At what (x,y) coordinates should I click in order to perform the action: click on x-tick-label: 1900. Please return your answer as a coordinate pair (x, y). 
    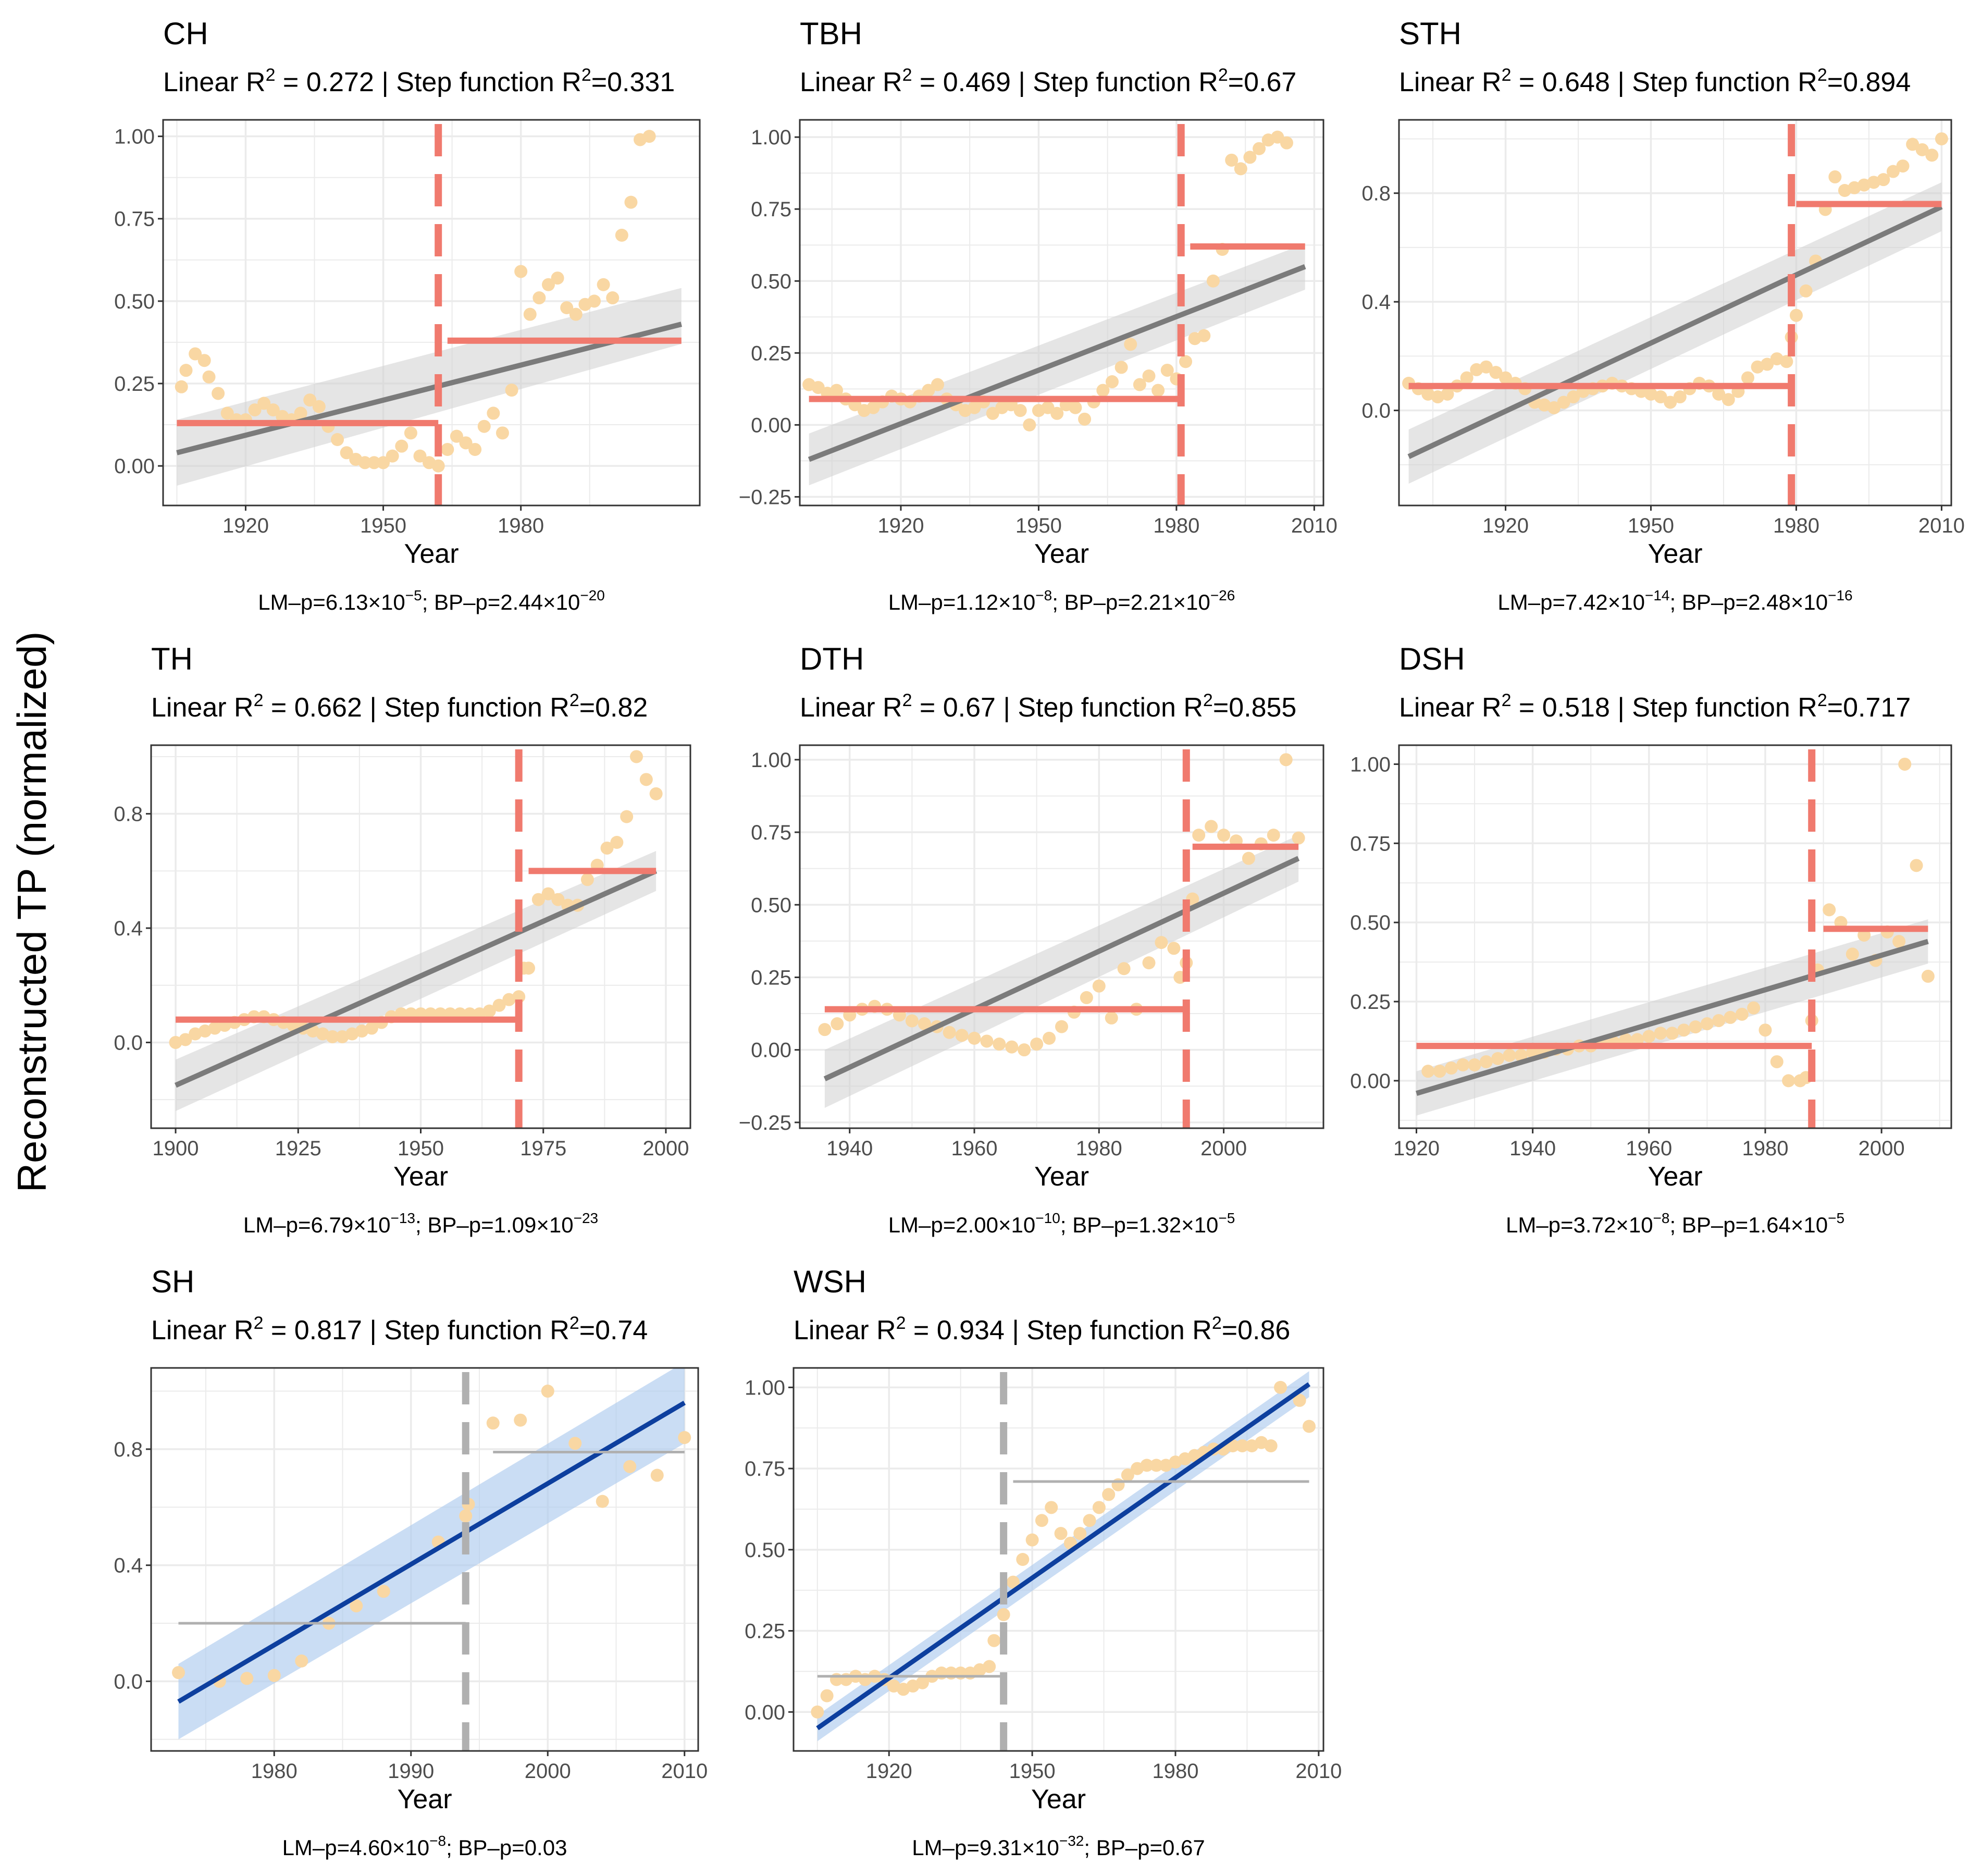
    Looking at the image, I should click on (176, 1148).